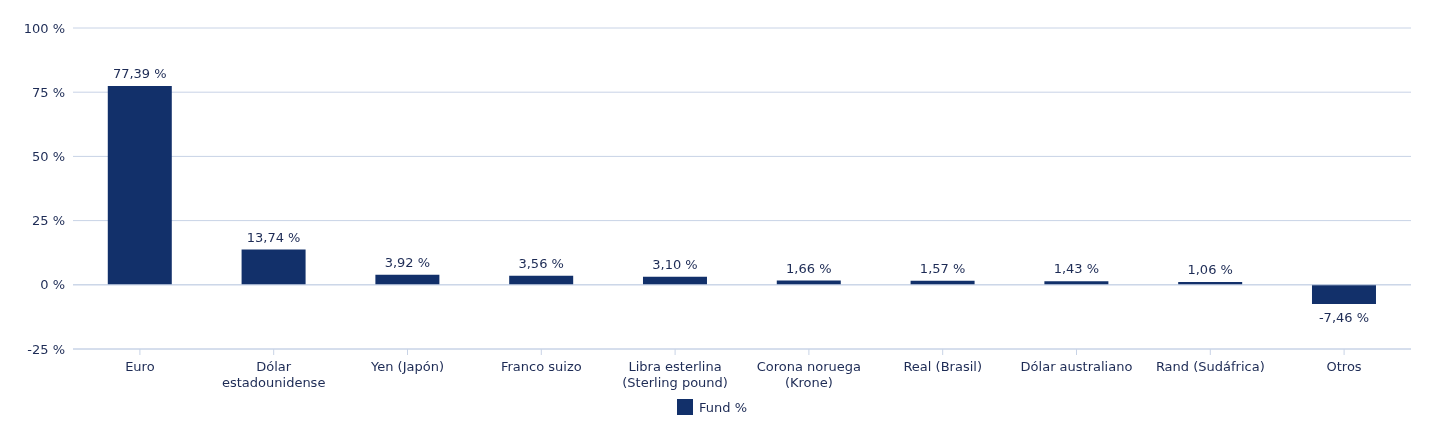 The height and width of the screenshot is (428, 1429). I want to click on legend-label: Fund %, so click(722, 407).